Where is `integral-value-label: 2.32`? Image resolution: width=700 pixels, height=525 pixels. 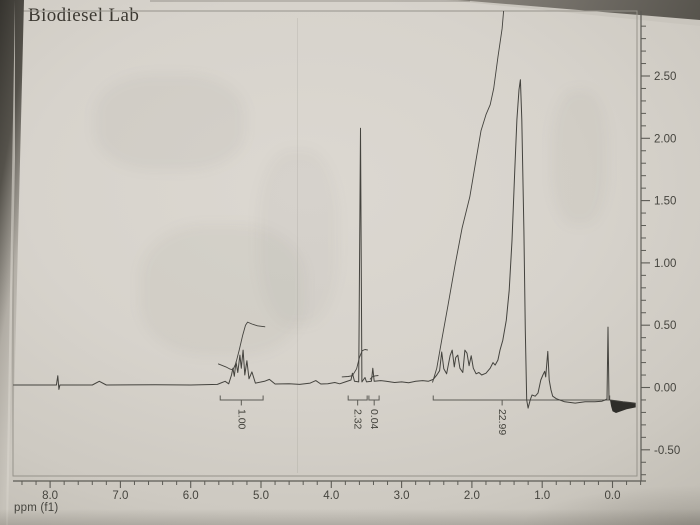 integral-value-label: 2.32 is located at coordinates (358, 419).